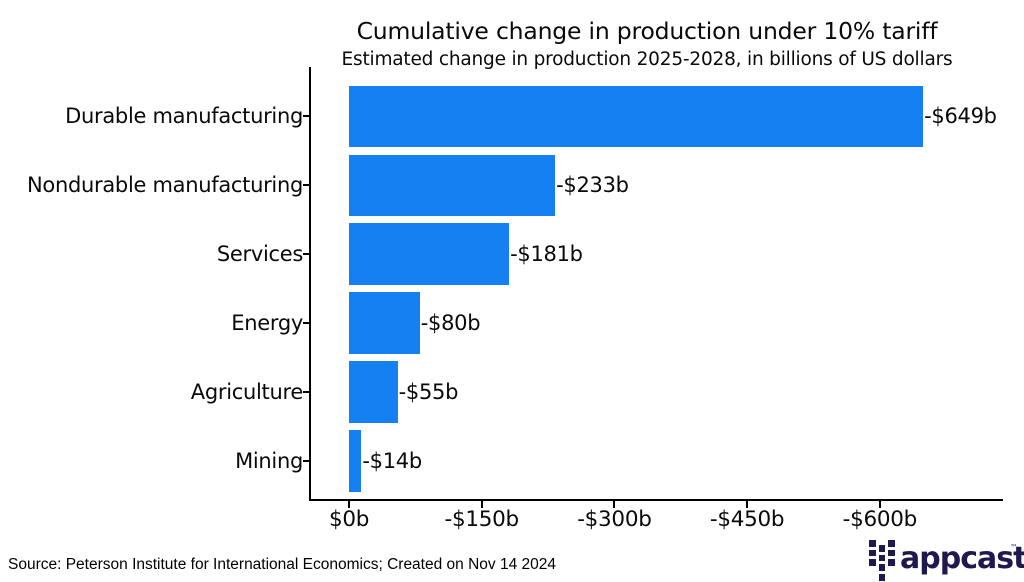 The image size is (1024, 582). I want to click on x-axis-line, so click(656, 500).